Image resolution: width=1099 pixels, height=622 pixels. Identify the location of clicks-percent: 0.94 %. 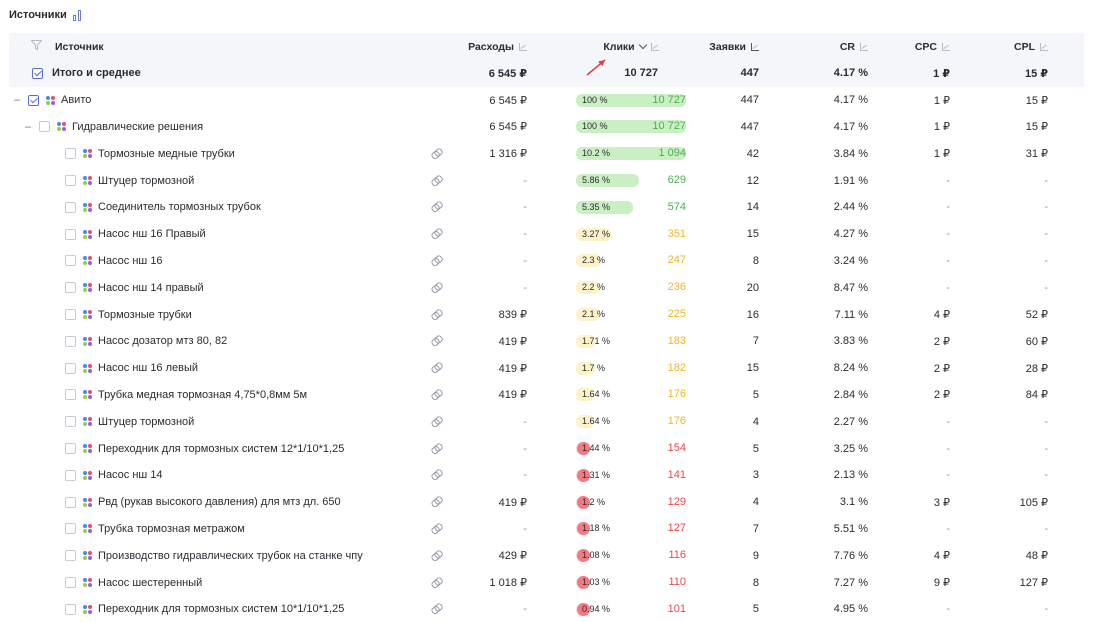
(596, 608).